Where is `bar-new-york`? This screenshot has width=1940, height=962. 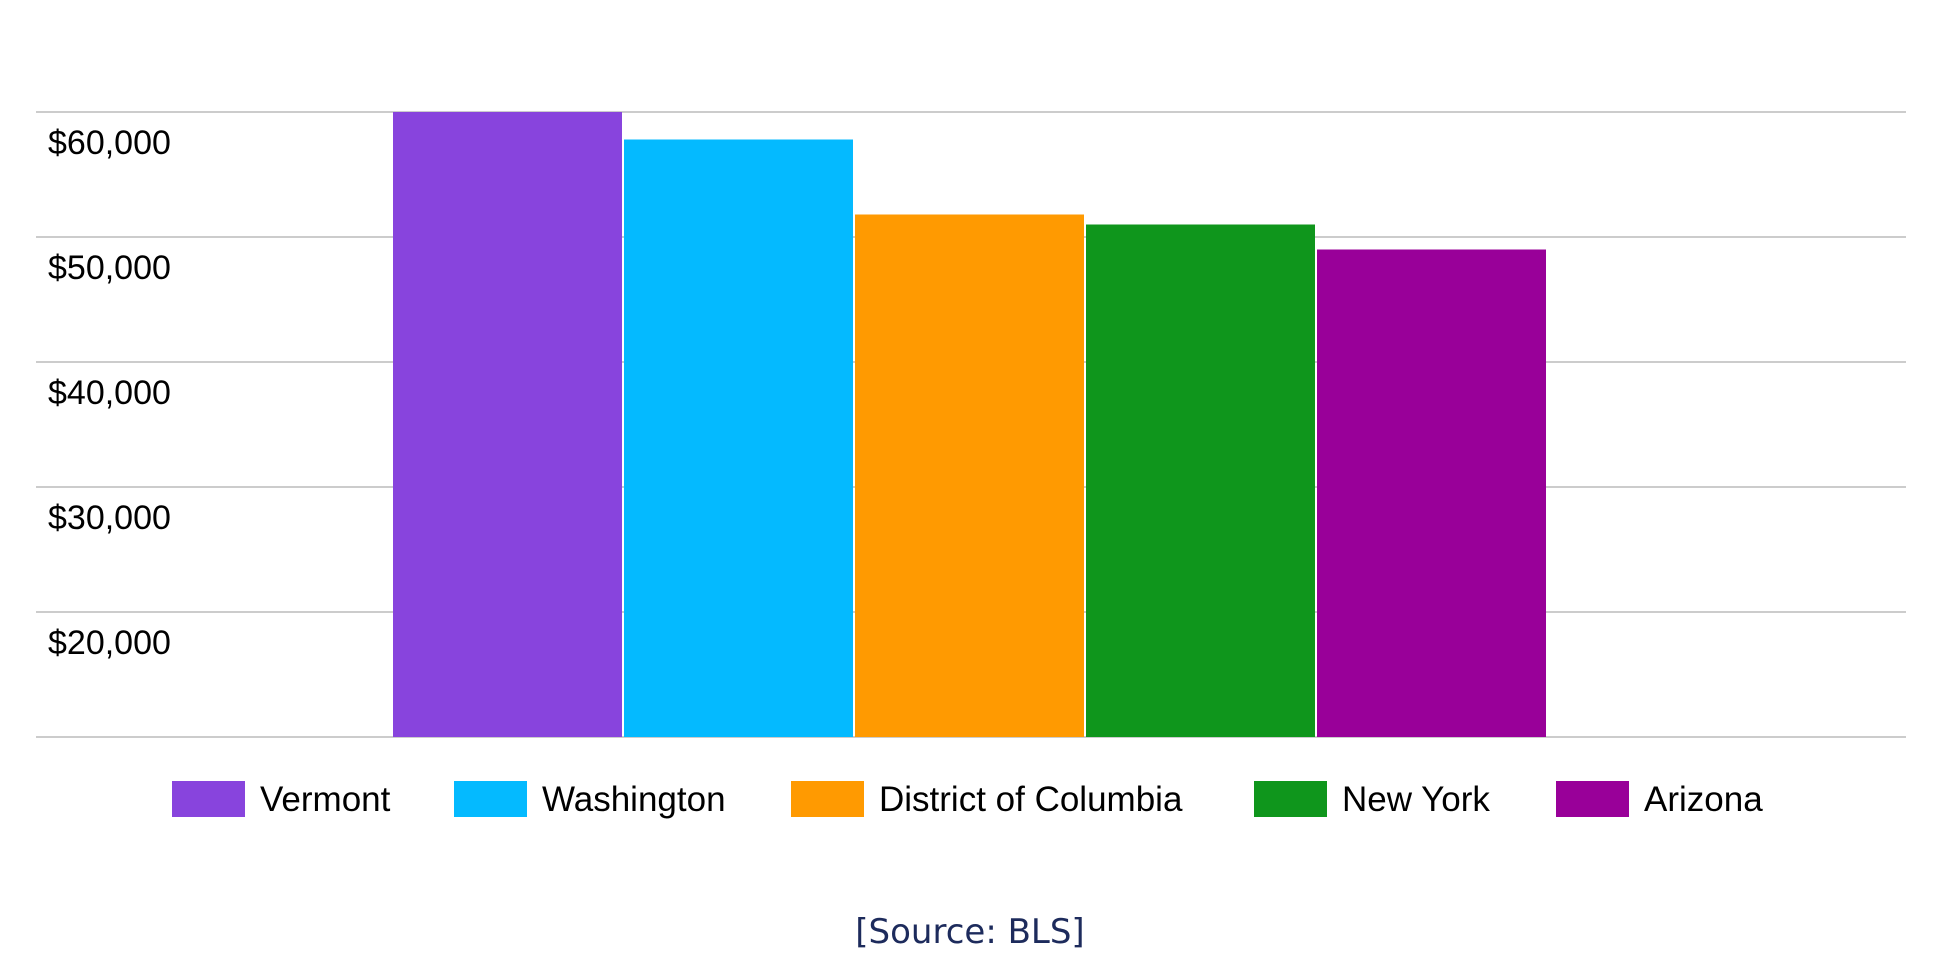
bar-new-york is located at coordinates (1200, 480).